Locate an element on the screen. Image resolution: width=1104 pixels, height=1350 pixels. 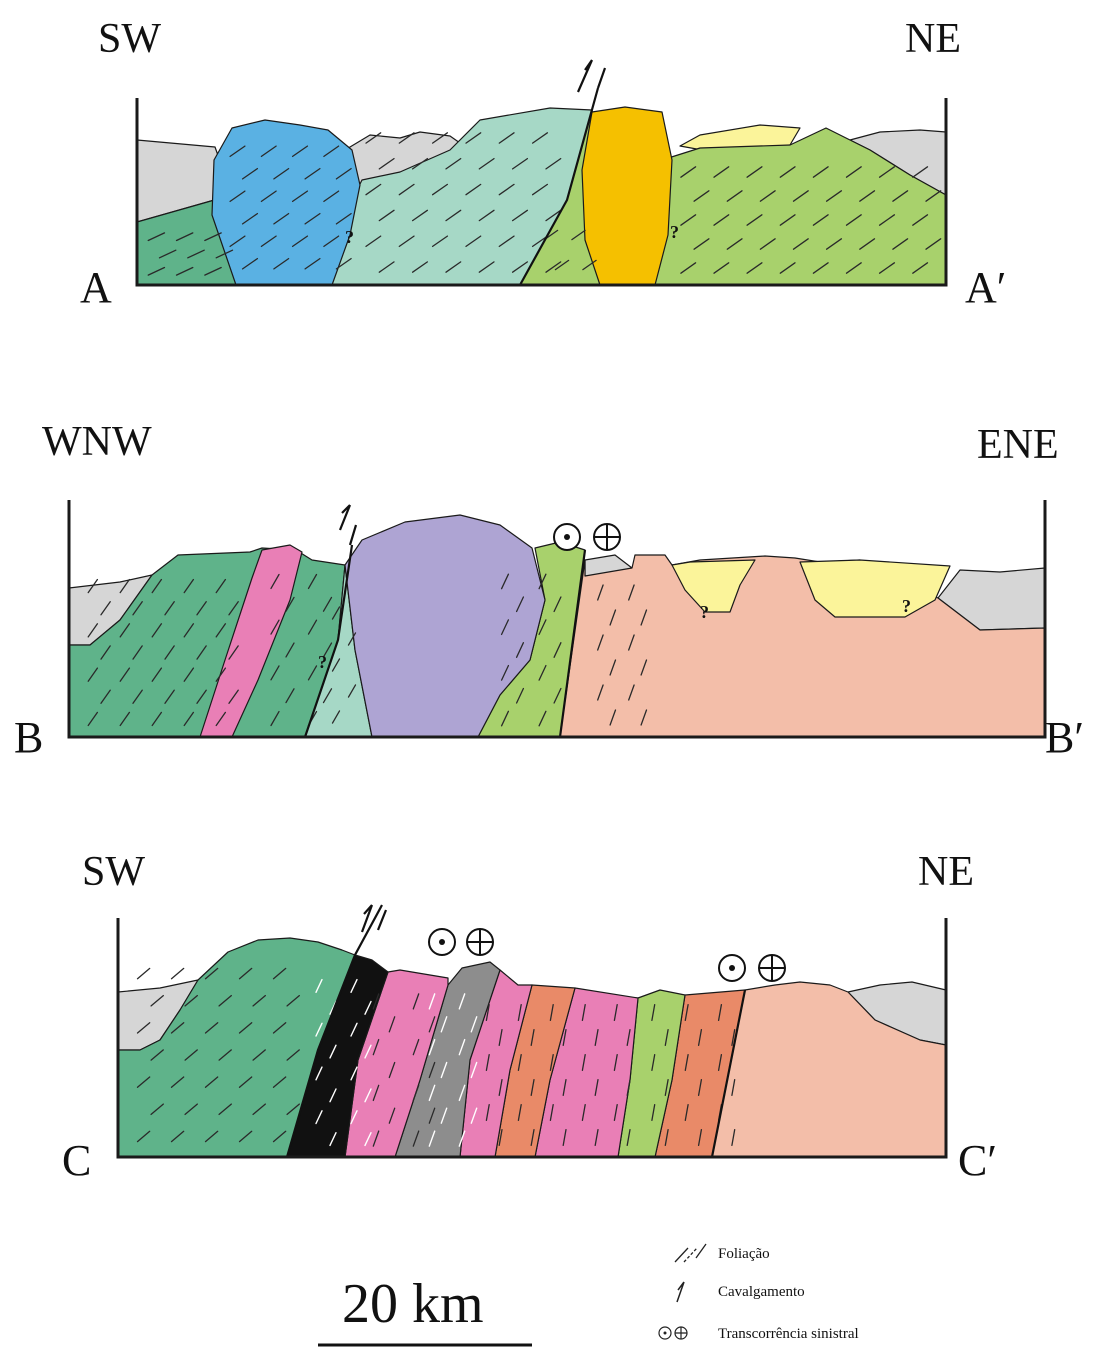
legend-strike-slip-label: Transcorrência sinistral is located at coordinates (788, 1334).